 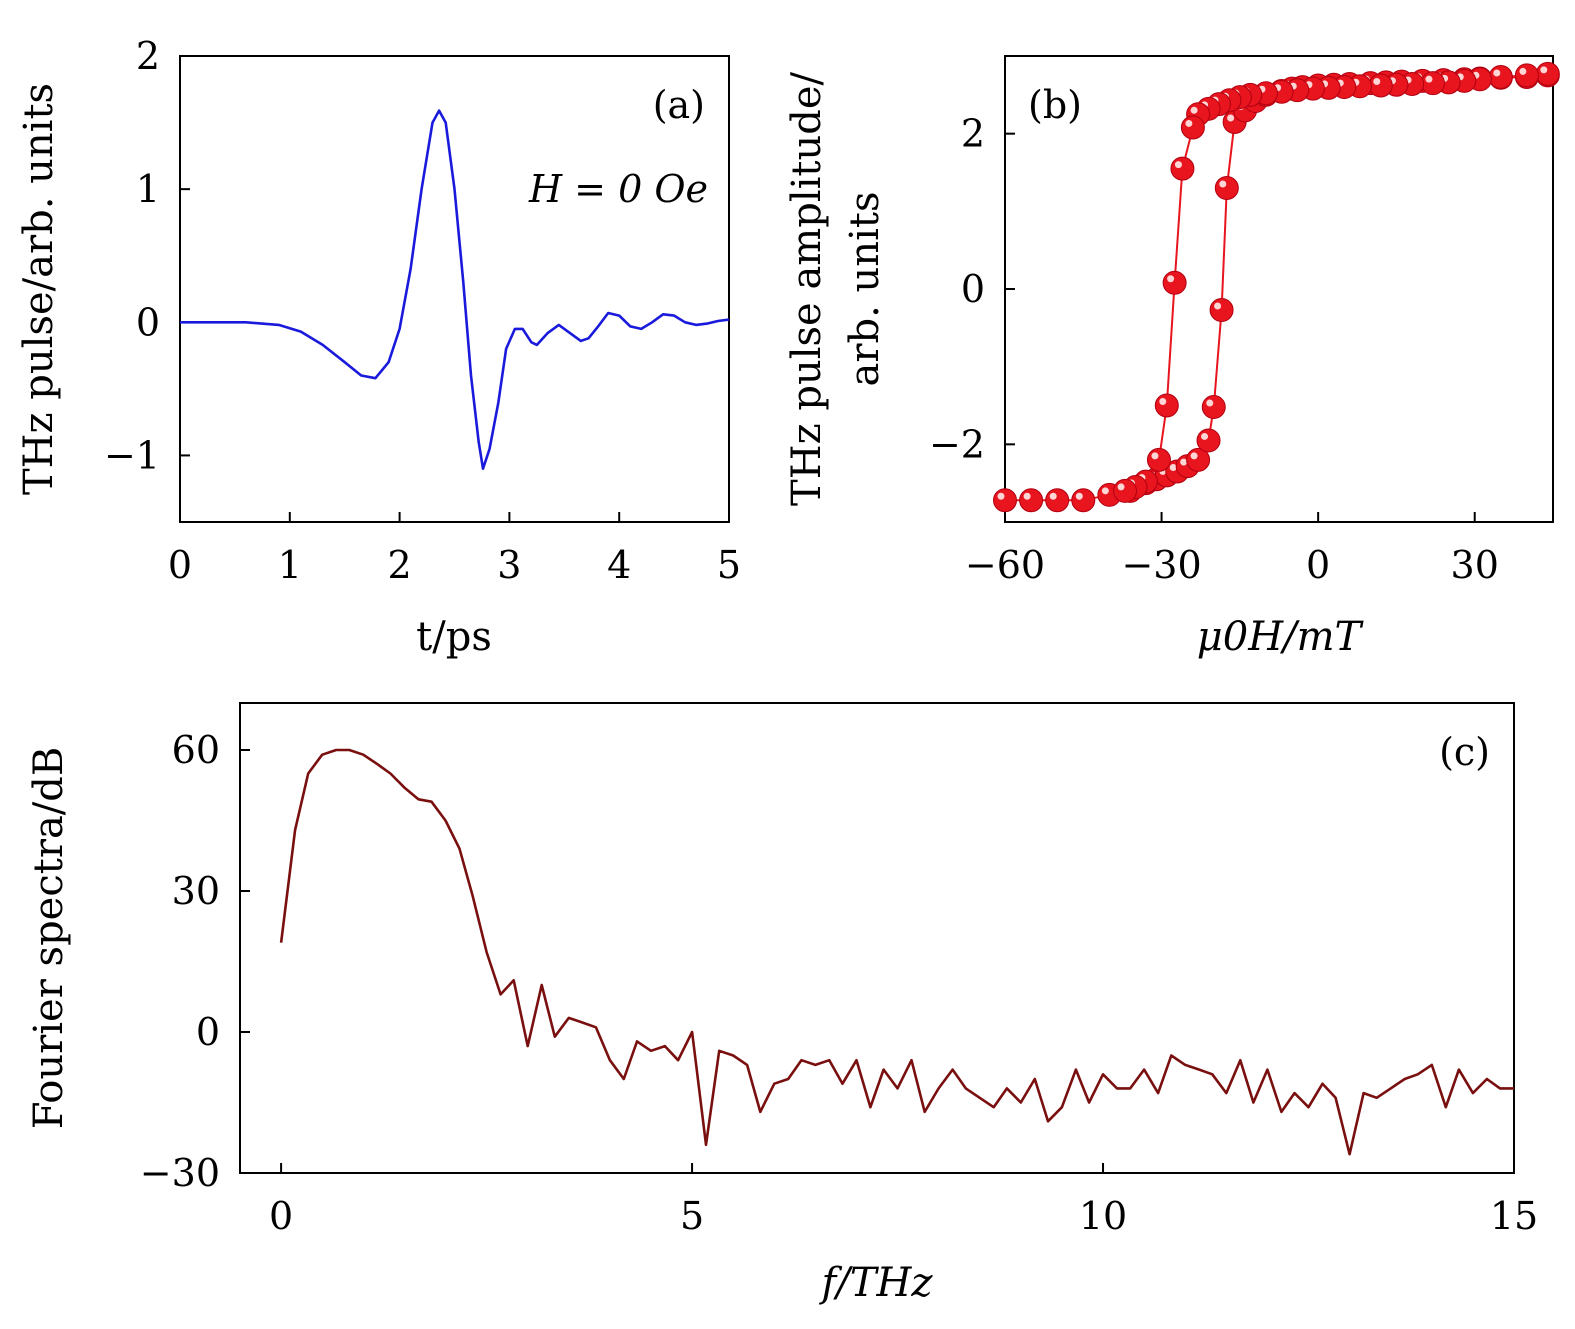 What do you see at coordinates (619, 565) in the screenshot?
I see `panel-a-xtick-label: 4` at bounding box center [619, 565].